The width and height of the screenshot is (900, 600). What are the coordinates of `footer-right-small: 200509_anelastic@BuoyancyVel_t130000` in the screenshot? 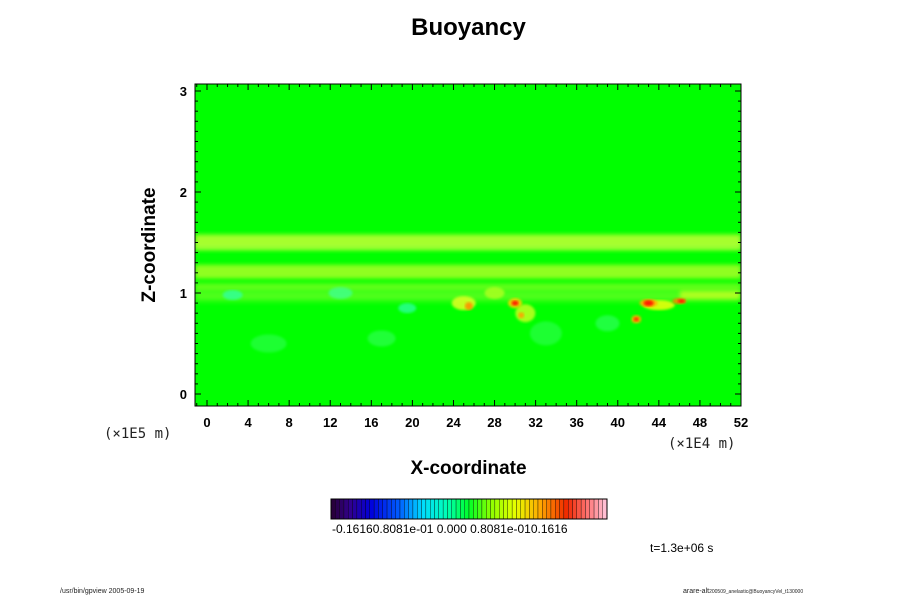 It's located at (756, 592).